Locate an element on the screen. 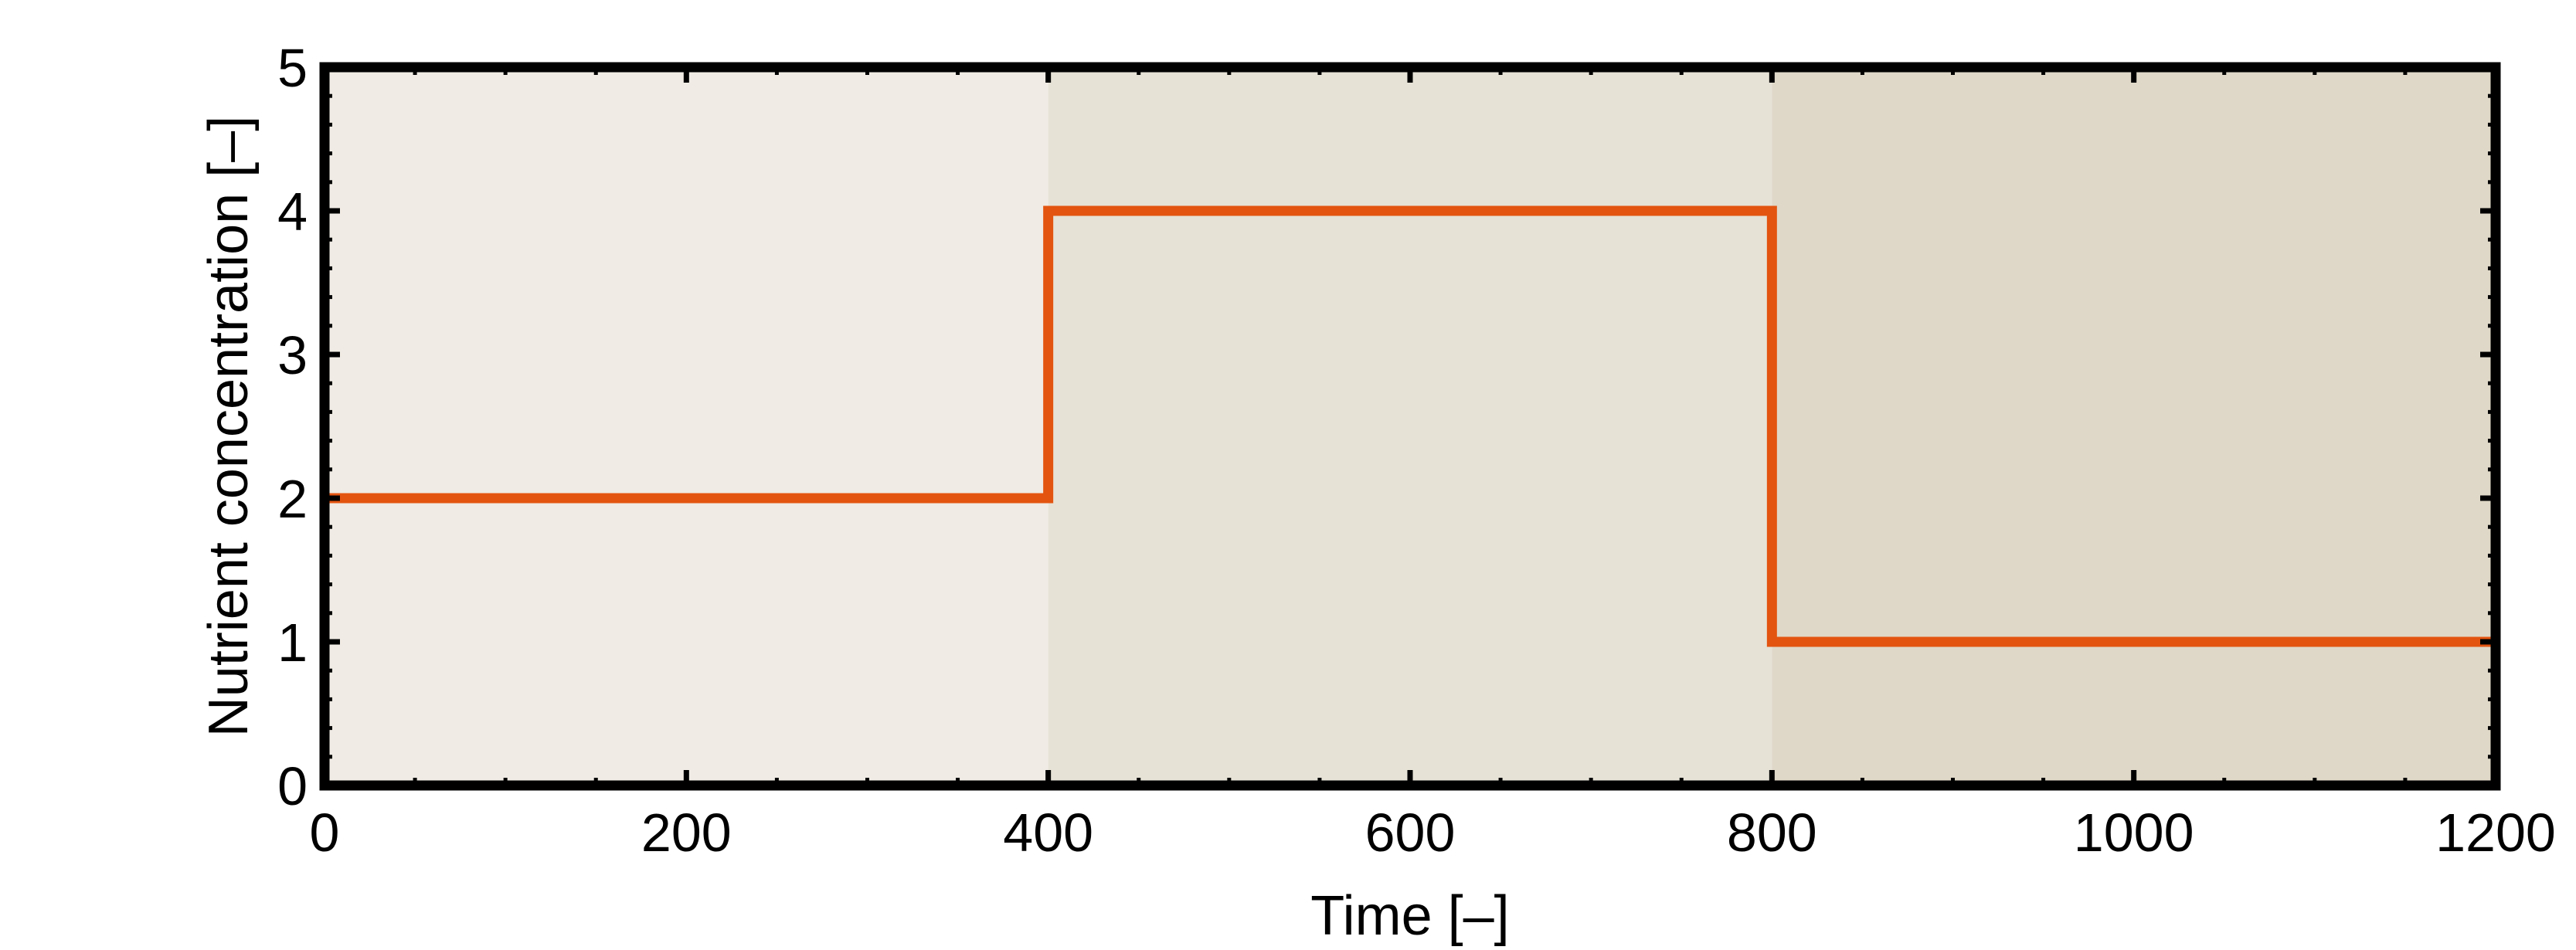  y-tick-label: 1 is located at coordinates (292, 642).